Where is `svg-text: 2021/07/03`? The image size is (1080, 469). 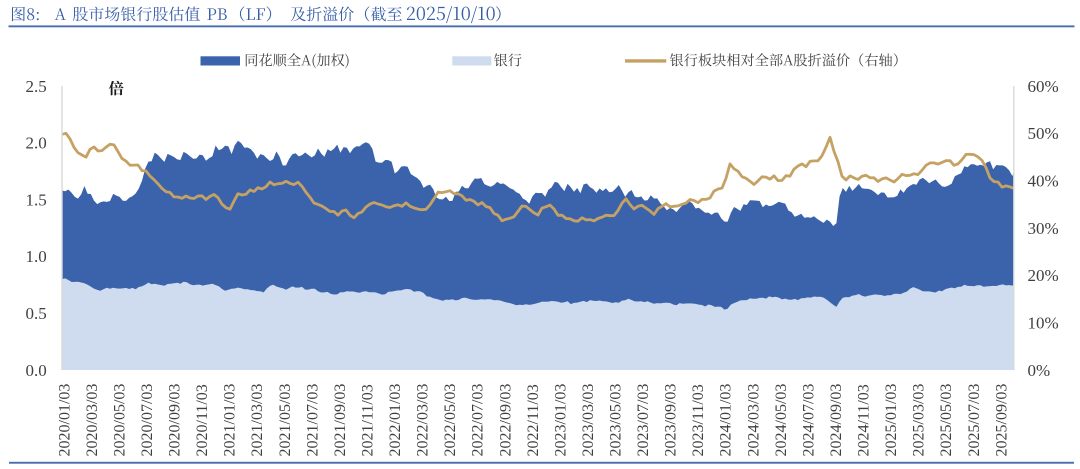
svg-text: 2021/07/03 is located at coordinates (312, 420).